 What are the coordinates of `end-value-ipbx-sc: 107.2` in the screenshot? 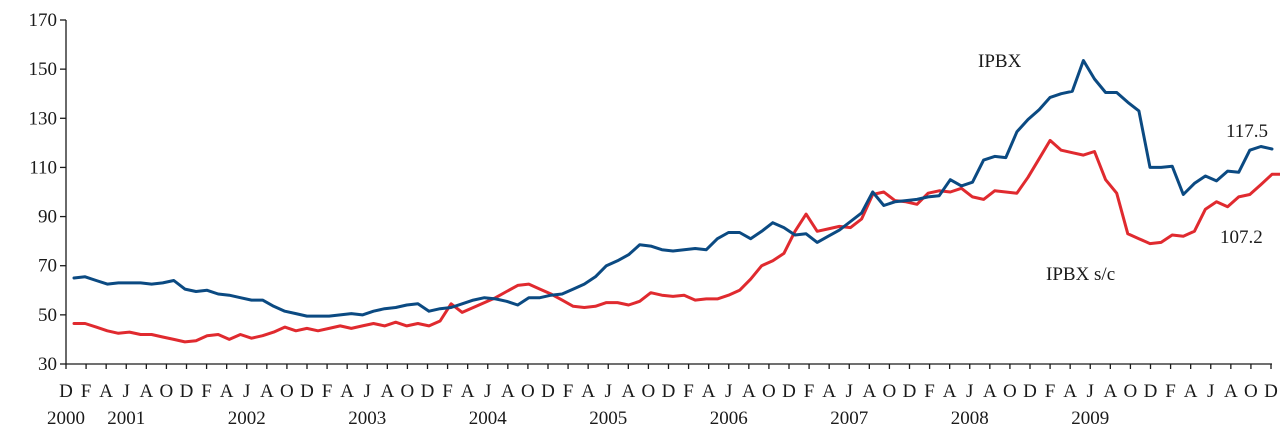 It's located at (1241, 237).